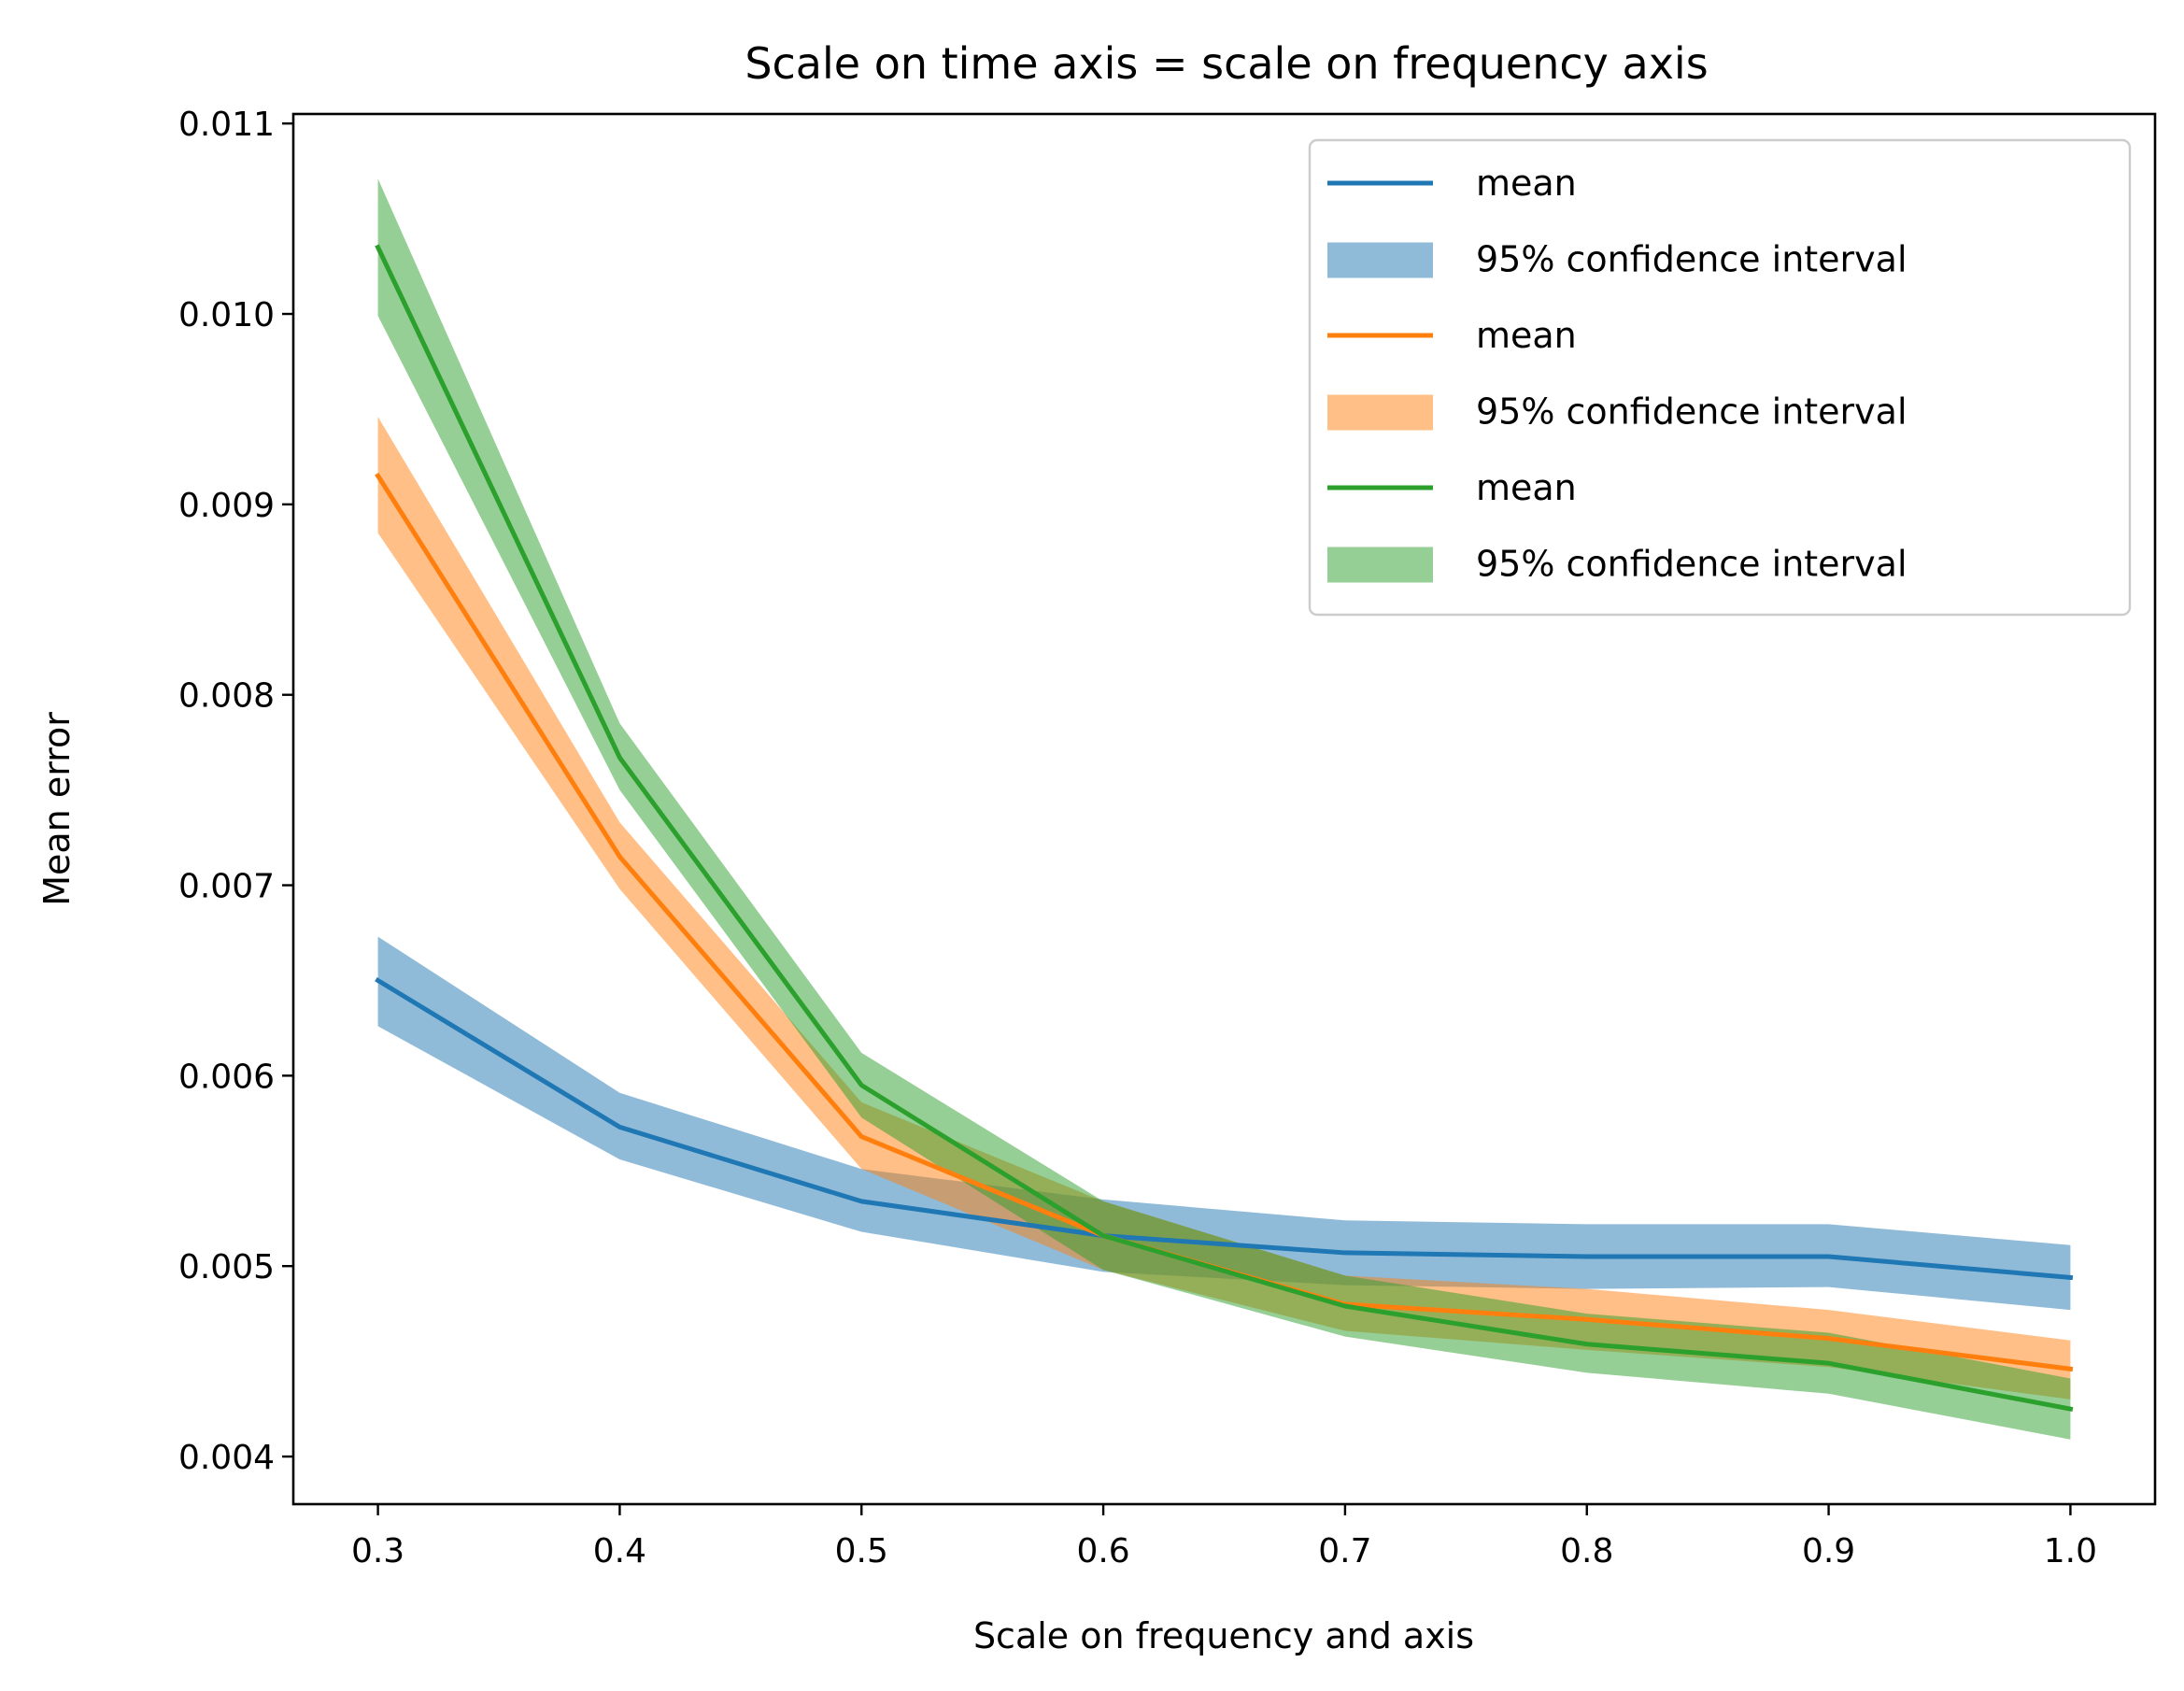  What do you see at coordinates (2070, 1551) in the screenshot?
I see `x-tick-label: 1.0` at bounding box center [2070, 1551].